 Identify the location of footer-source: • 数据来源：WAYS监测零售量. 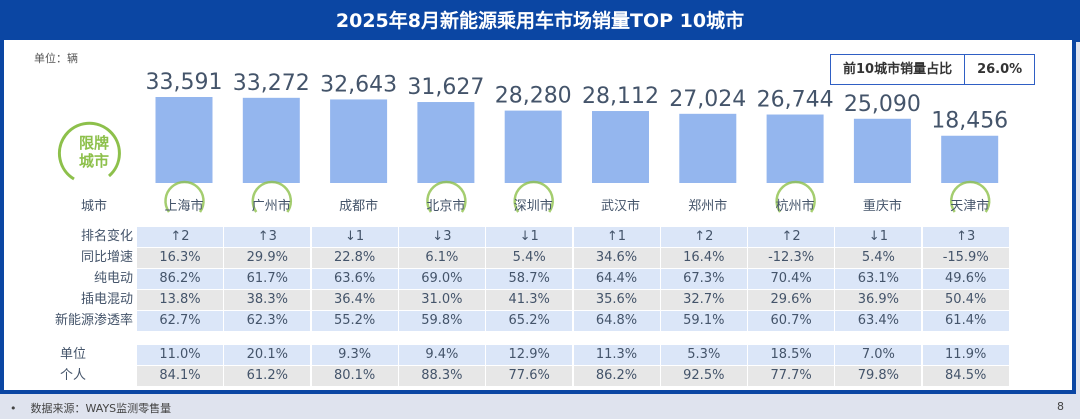
(85, 408).